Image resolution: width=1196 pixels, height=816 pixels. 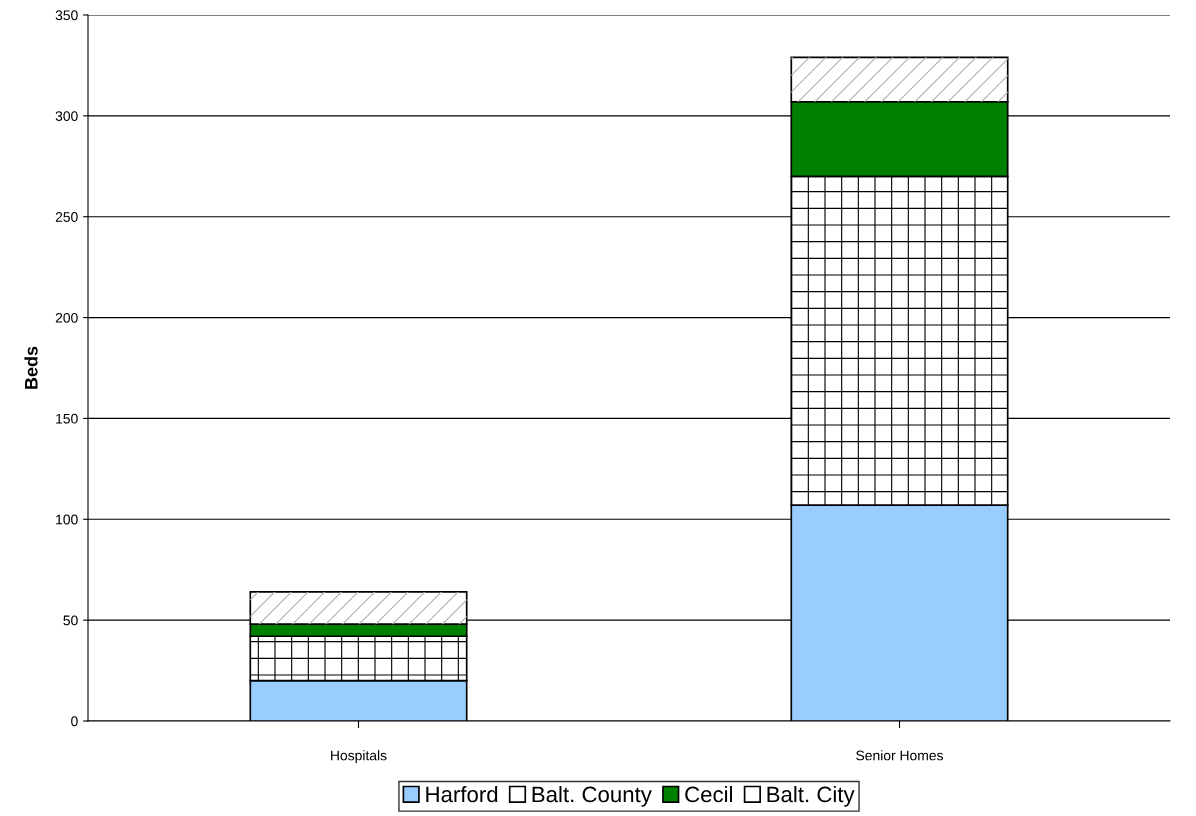 I want to click on x-tick-label: Hospitals, so click(x=359, y=757).